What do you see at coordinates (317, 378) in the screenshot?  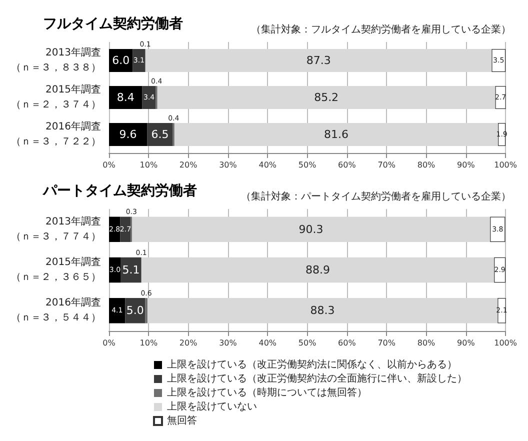 I see `legend-label: 上限を設けている（改正労働契約法の全面施行に伴い、新設した）` at bounding box center [317, 378].